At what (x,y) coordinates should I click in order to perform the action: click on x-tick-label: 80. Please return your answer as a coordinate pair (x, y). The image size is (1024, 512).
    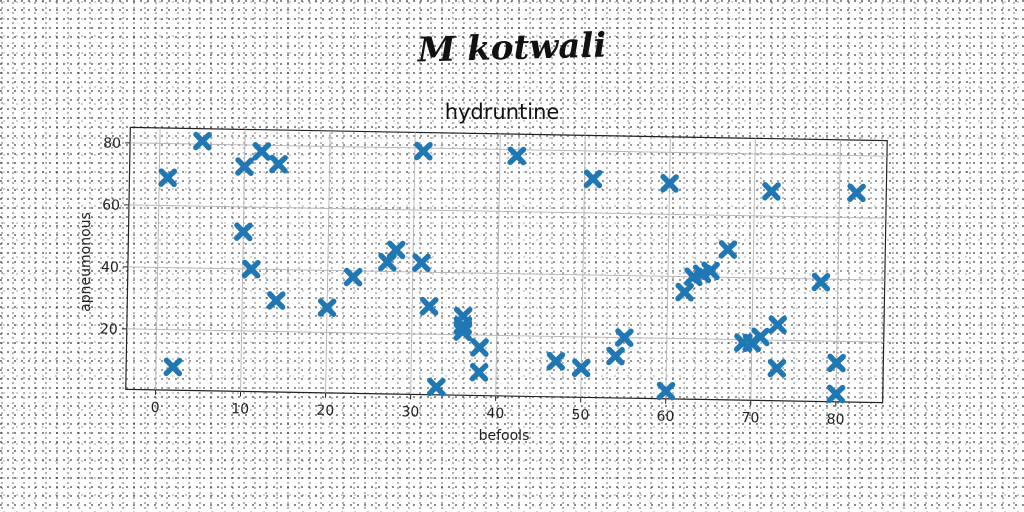
    Looking at the image, I should click on (835, 420).